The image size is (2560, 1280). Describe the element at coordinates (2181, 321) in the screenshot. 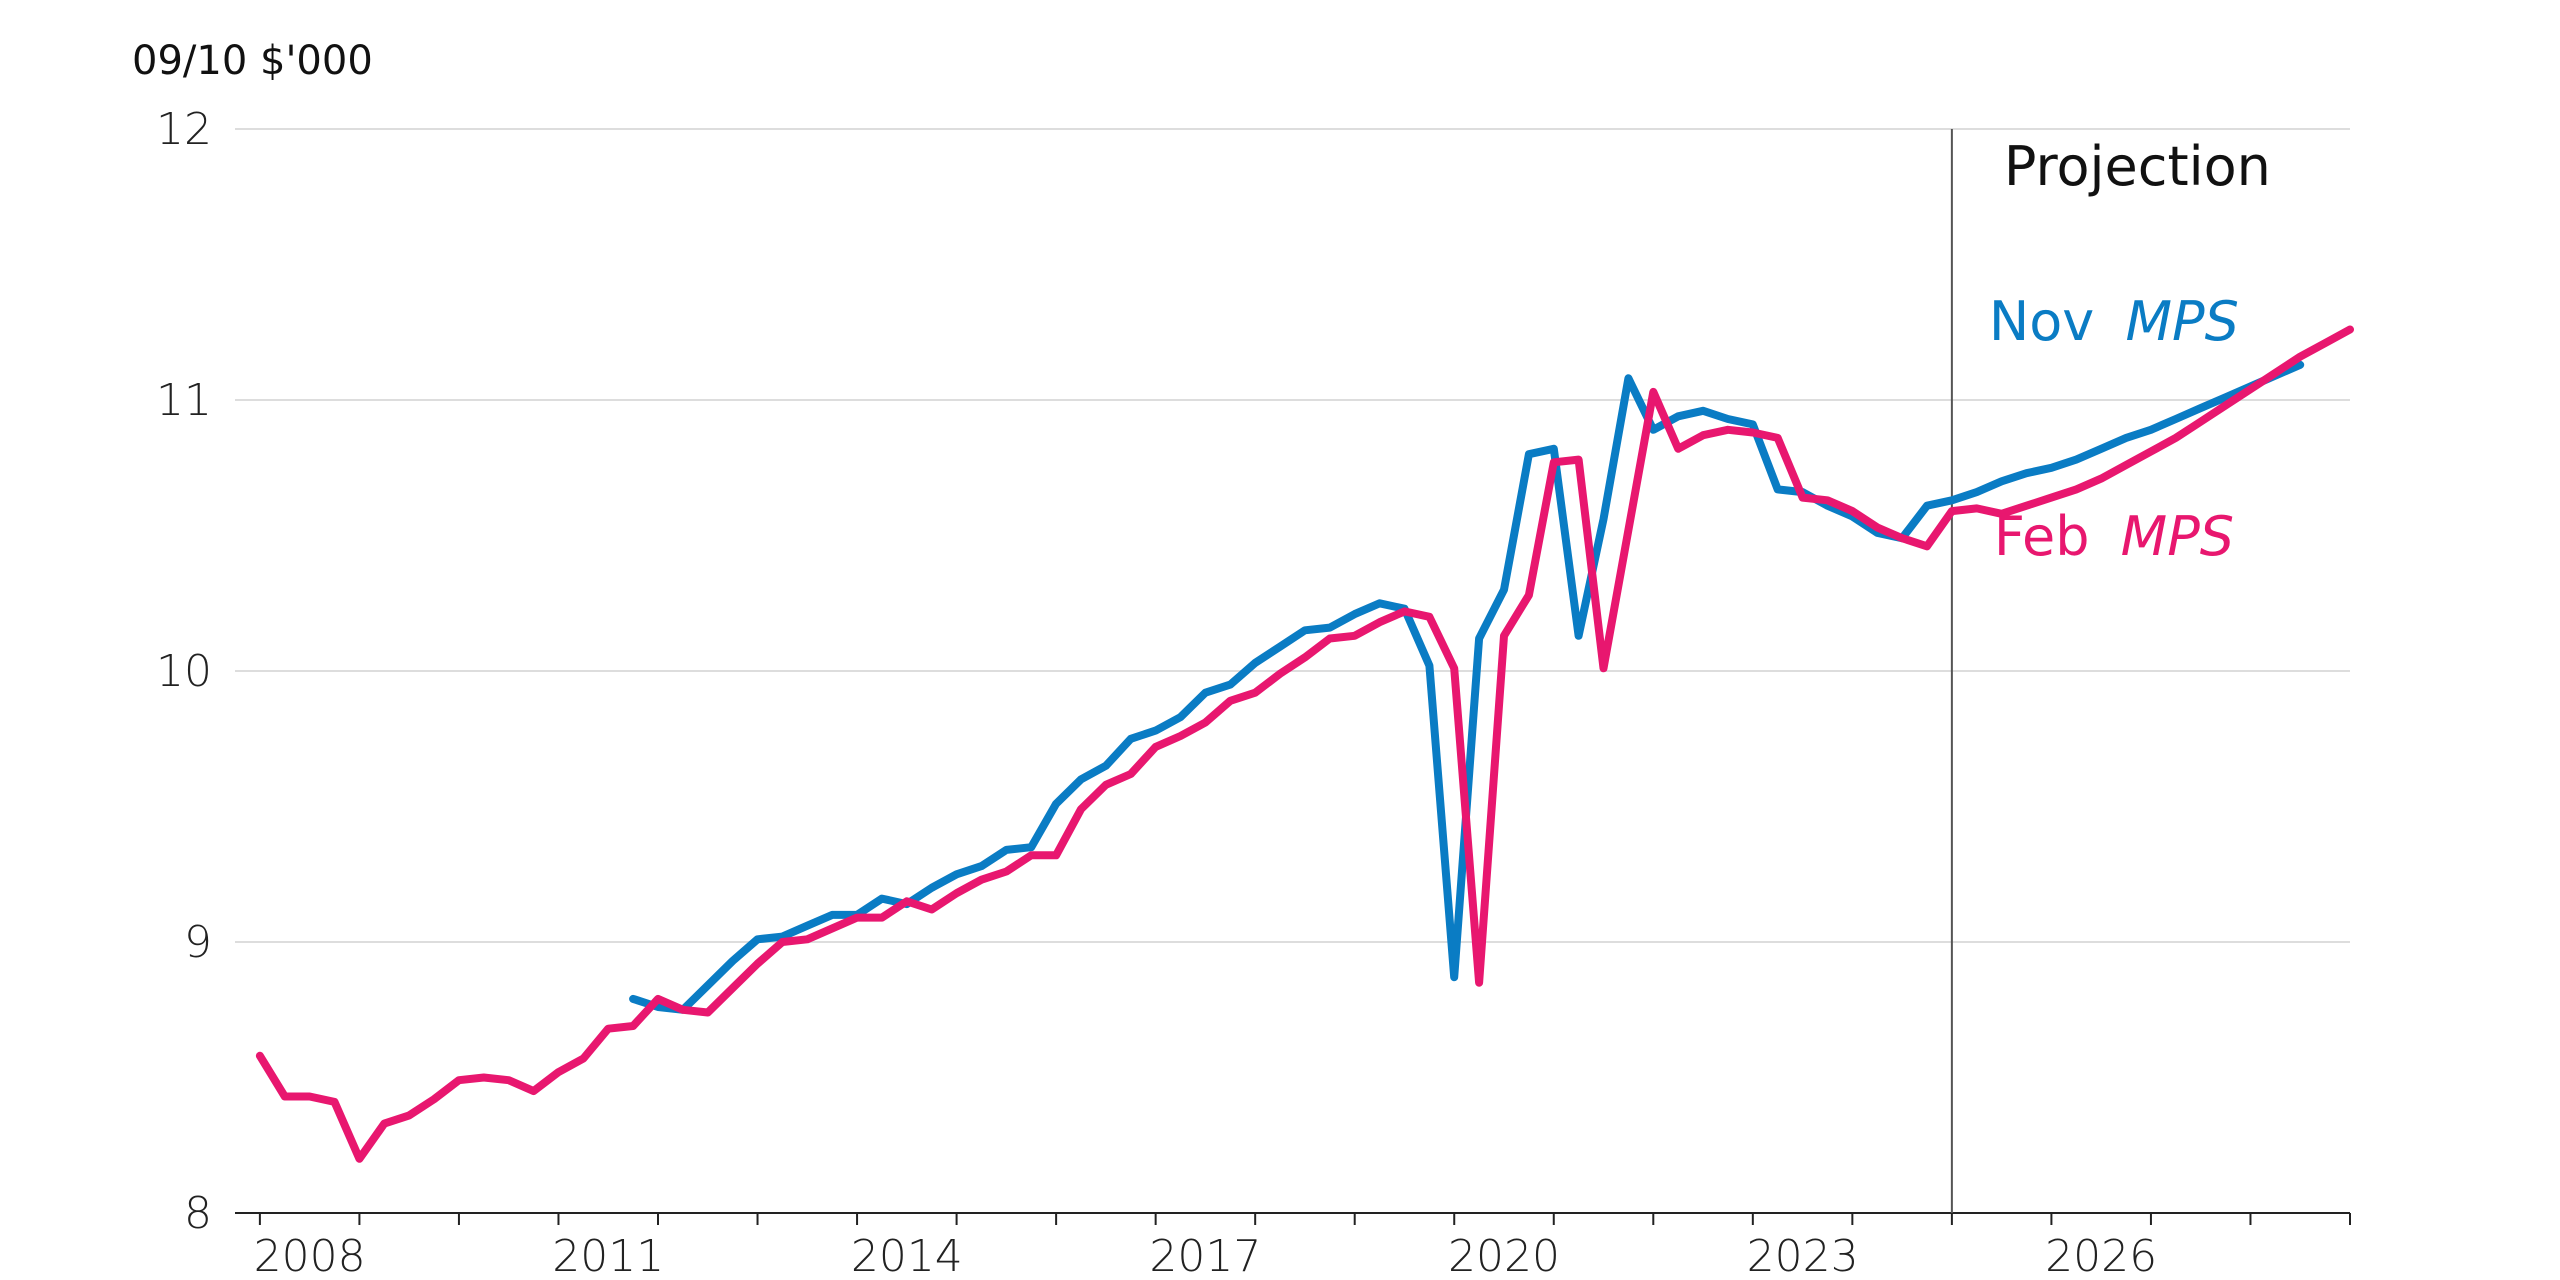

I see `legend-nov-mps-suffix: MPS` at that location.